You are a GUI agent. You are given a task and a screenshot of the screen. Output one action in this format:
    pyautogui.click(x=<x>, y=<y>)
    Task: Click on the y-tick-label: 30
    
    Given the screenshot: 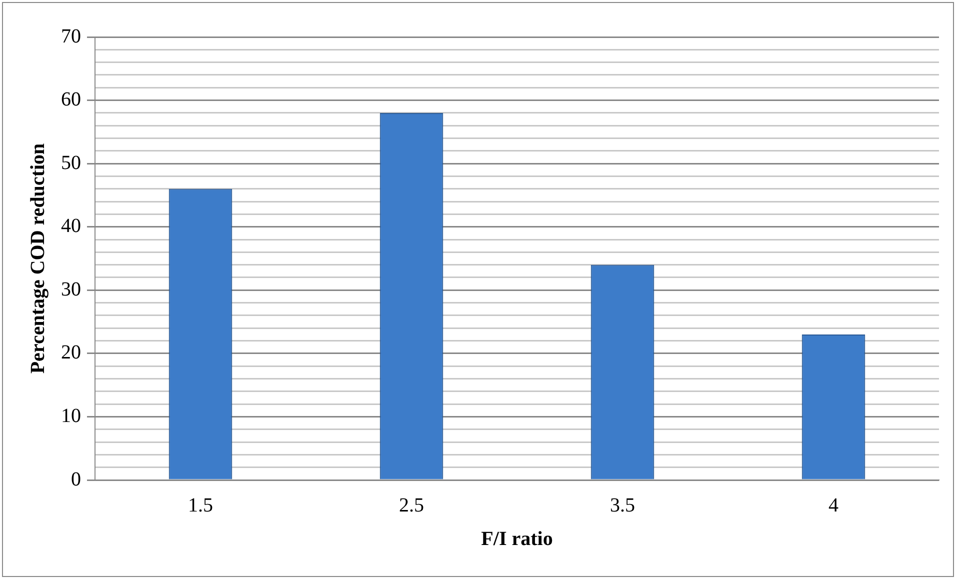 What is the action you would take?
    pyautogui.click(x=71, y=289)
    